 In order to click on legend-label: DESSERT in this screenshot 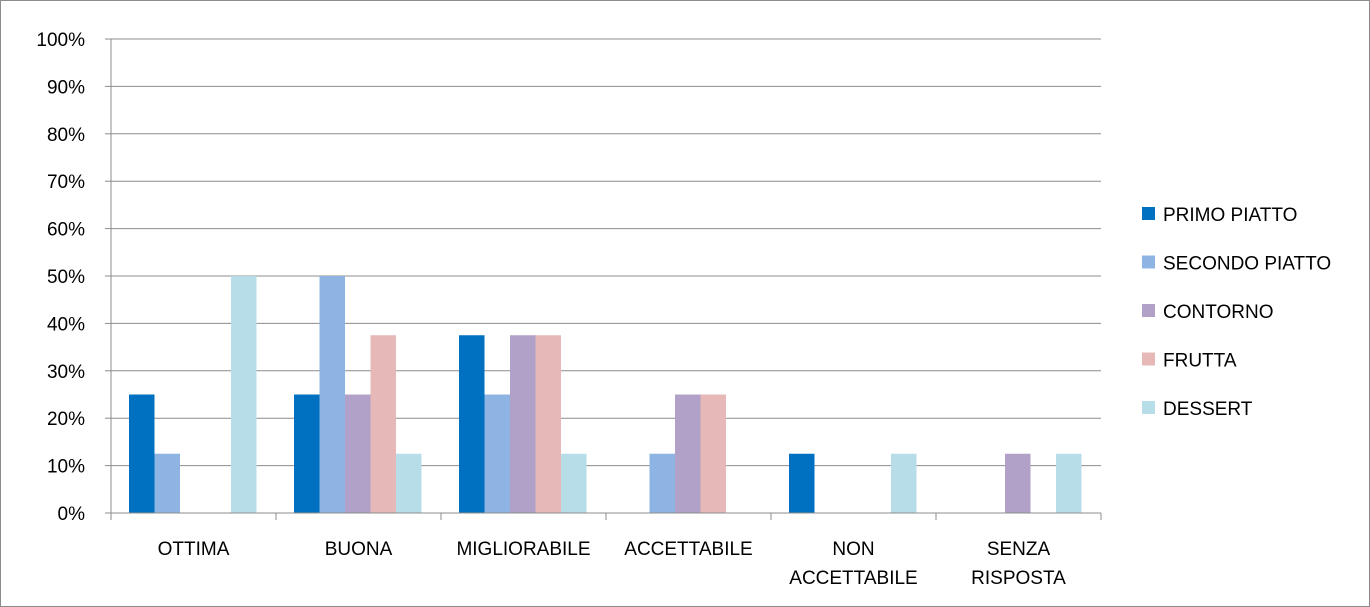, I will do `click(1208, 409)`.